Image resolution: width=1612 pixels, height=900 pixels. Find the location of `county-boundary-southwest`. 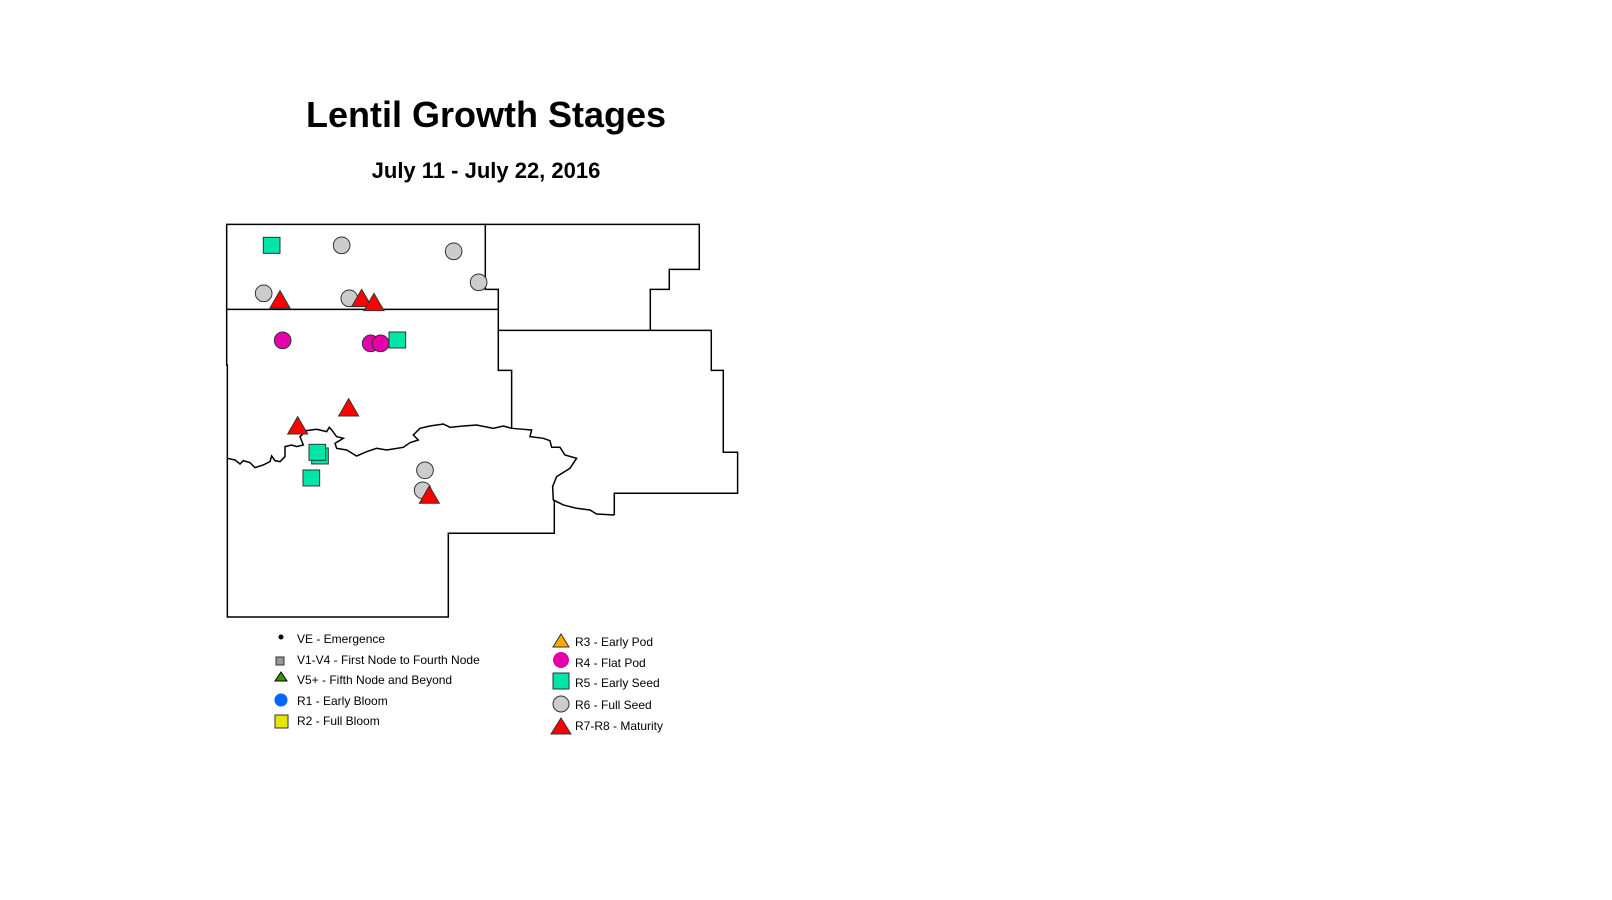

county-boundary-southwest is located at coordinates (390, 463).